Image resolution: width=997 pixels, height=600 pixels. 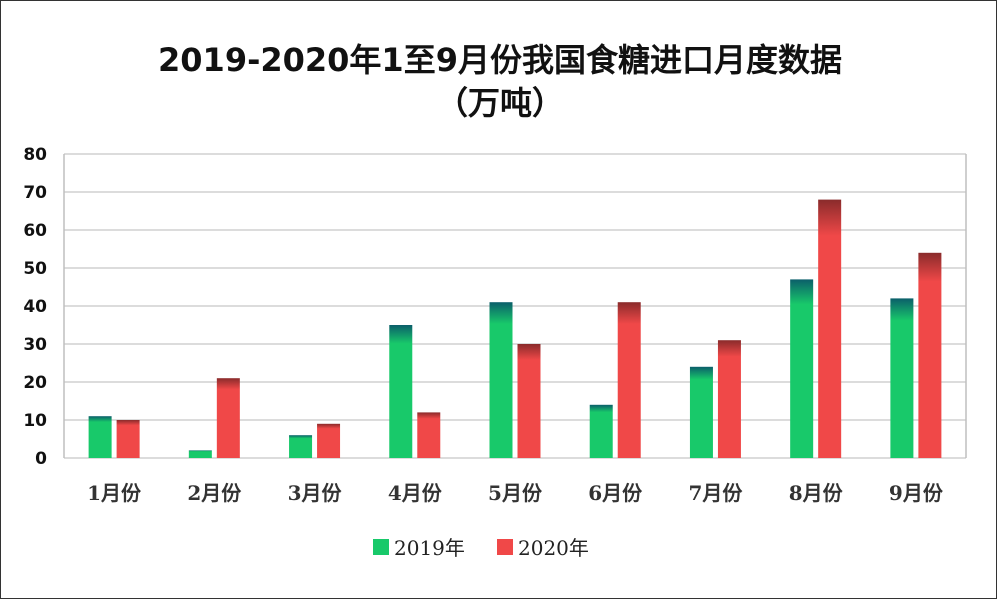 What do you see at coordinates (429, 435) in the screenshot?
I see `bar-2020年-4月份` at bounding box center [429, 435].